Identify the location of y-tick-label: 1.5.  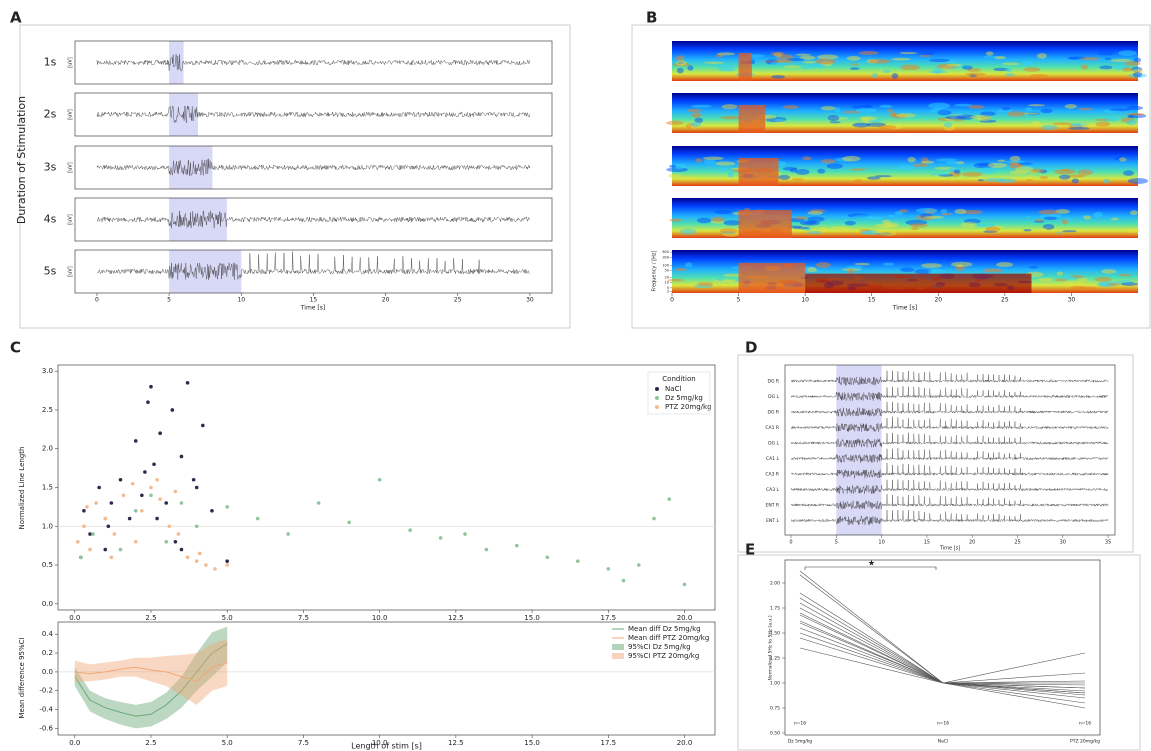
(47, 488).